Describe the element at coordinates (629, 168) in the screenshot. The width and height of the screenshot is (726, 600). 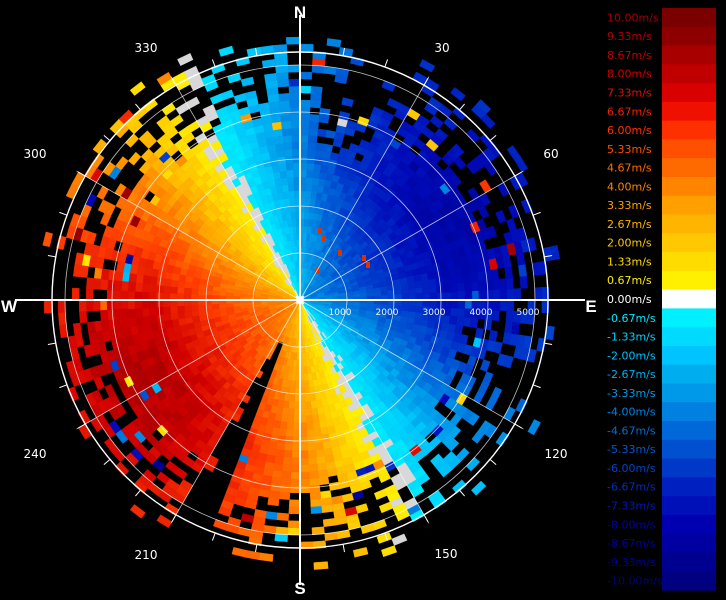
I see `scale-label: 4.67m/s` at that location.